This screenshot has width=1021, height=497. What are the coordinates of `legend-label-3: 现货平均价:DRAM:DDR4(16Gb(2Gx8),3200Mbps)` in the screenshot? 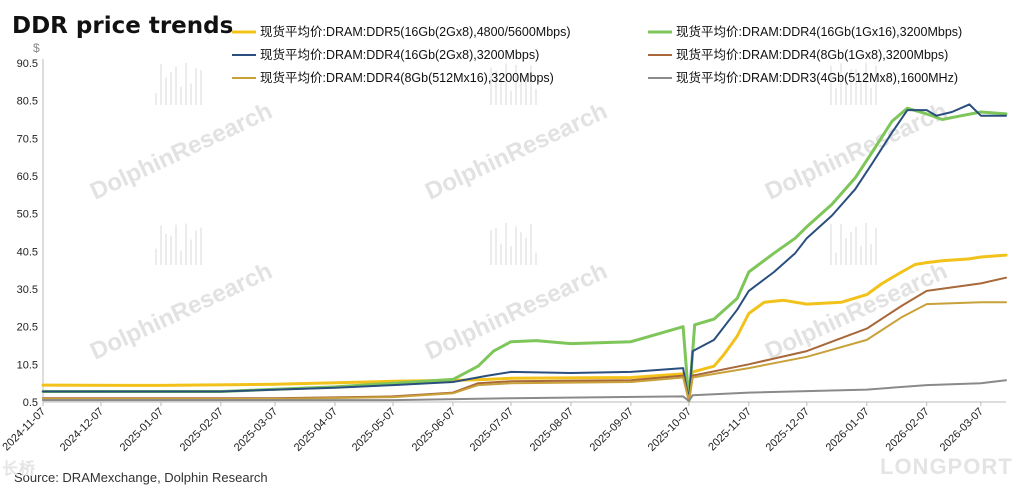 It's located at (399, 54).